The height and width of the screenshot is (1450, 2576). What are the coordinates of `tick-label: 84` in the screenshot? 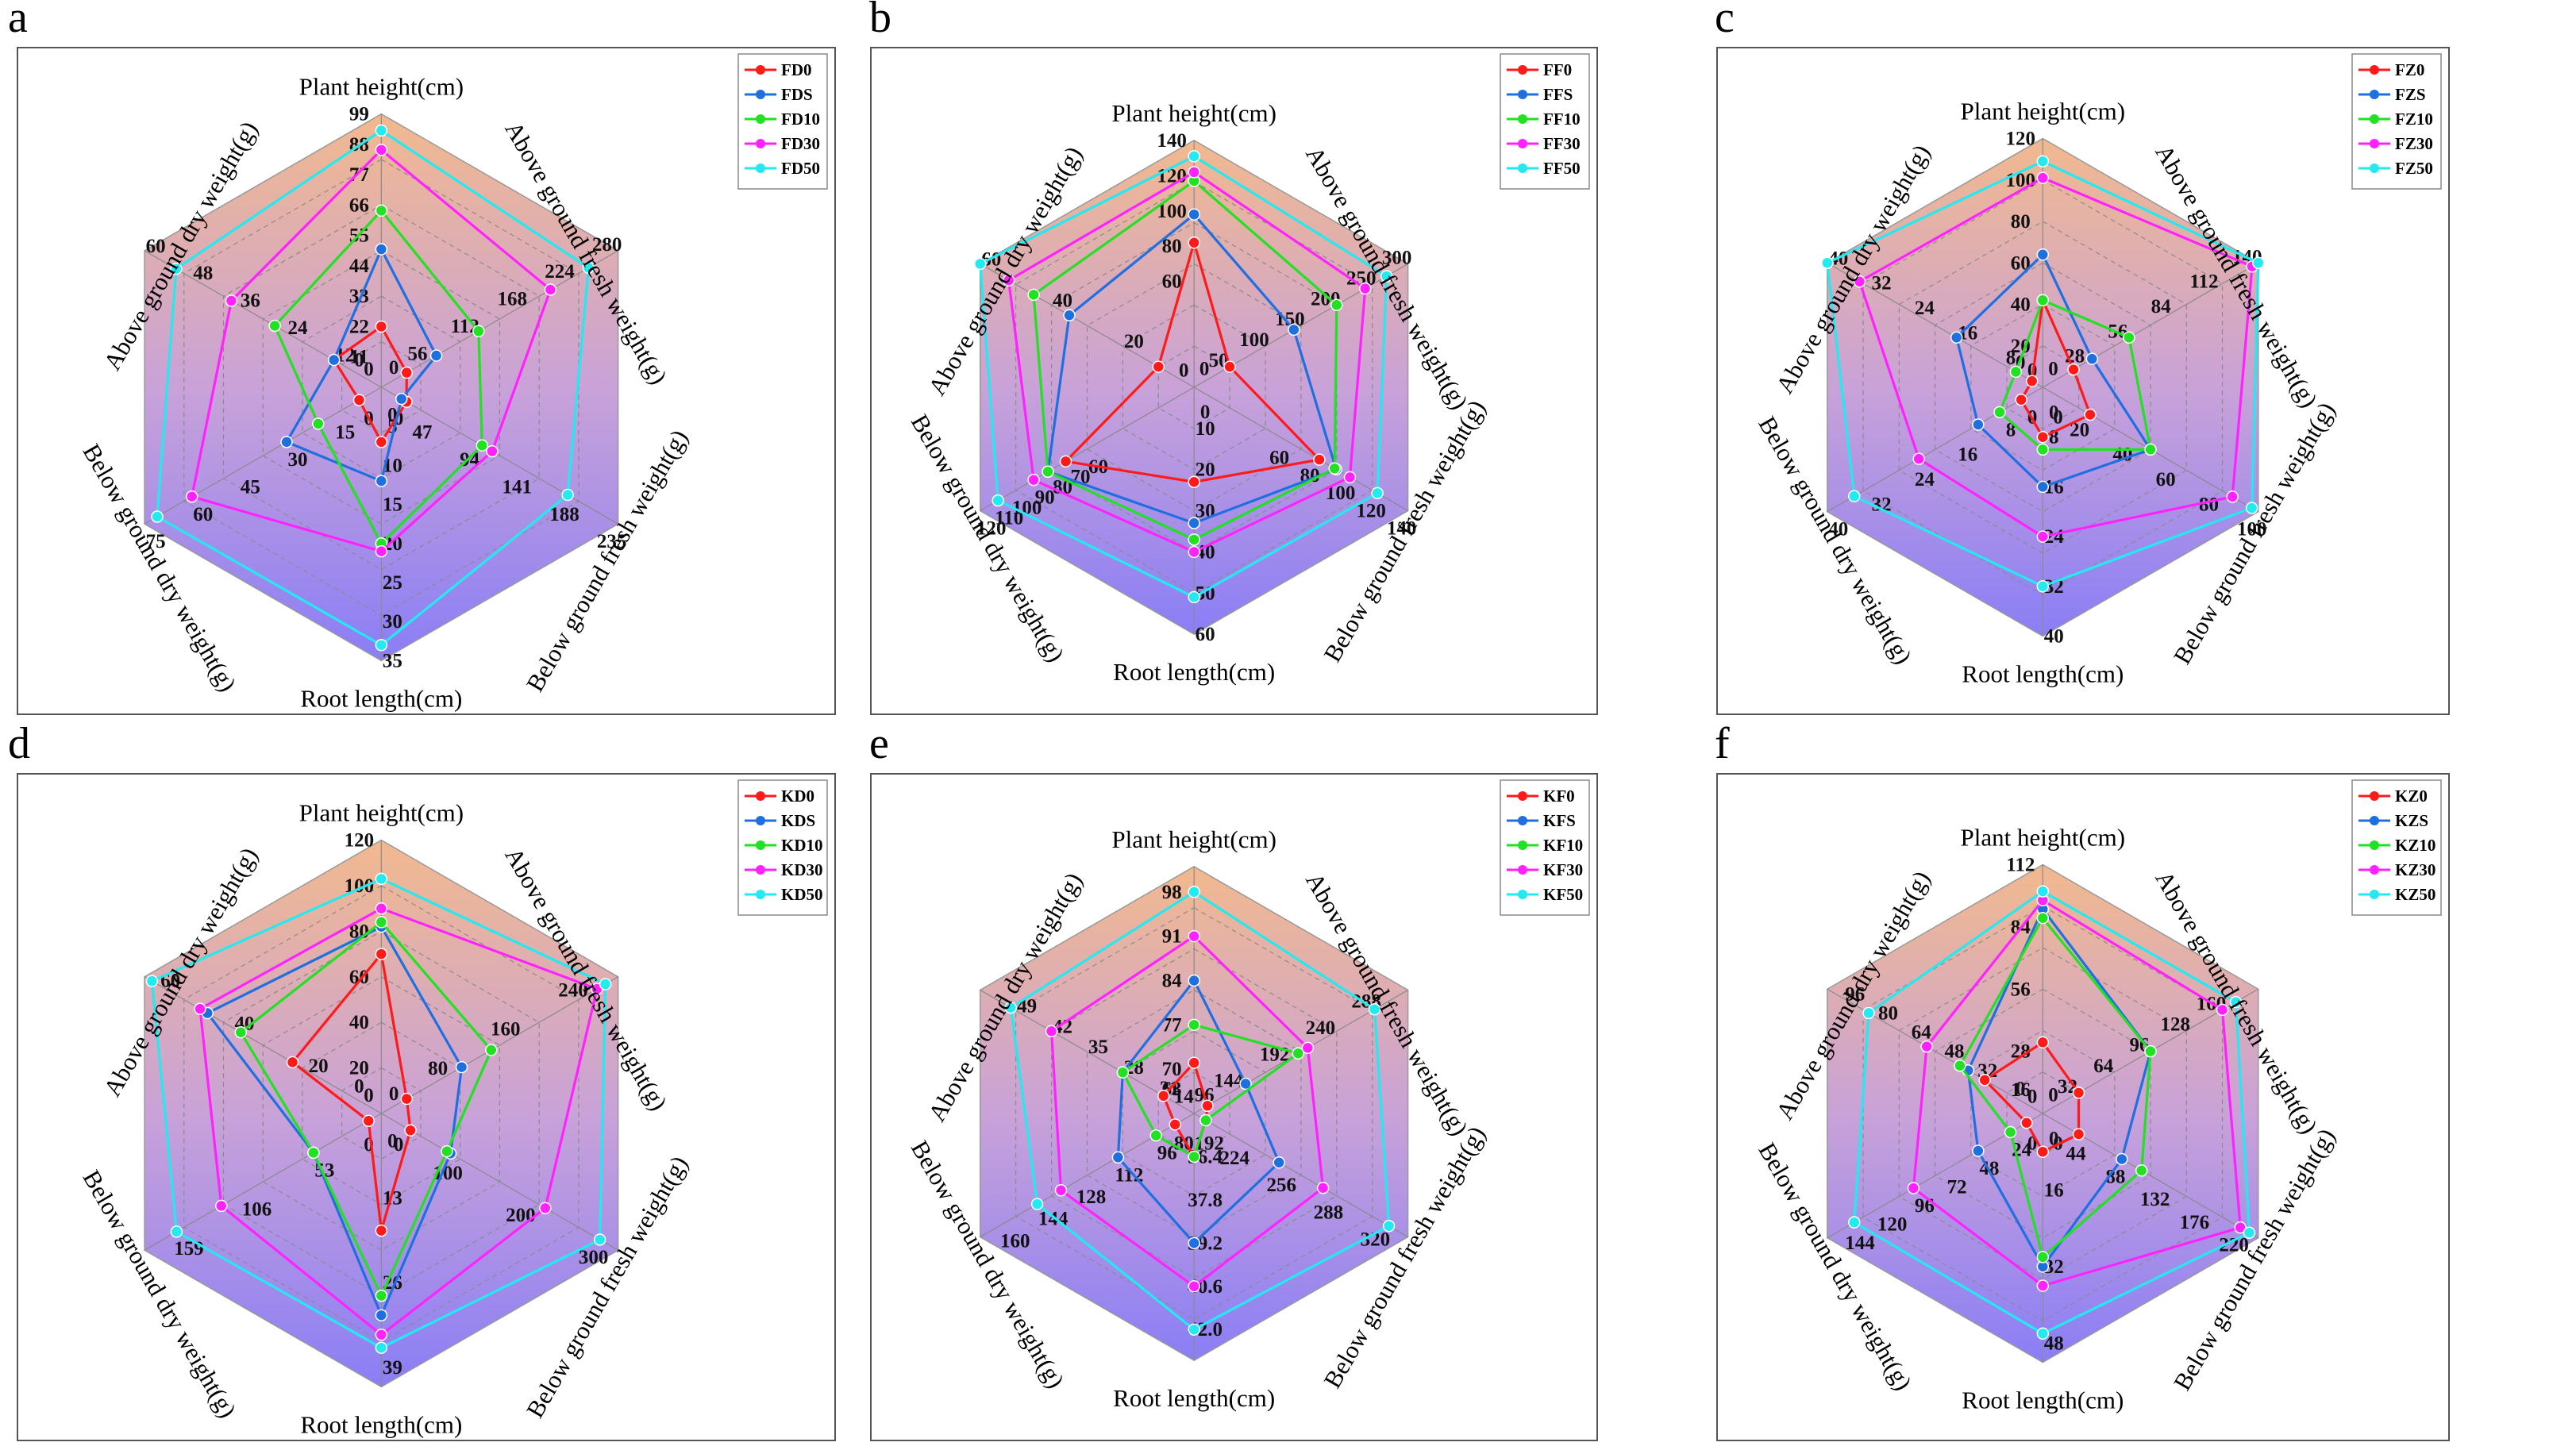 It's located at (2161, 306).